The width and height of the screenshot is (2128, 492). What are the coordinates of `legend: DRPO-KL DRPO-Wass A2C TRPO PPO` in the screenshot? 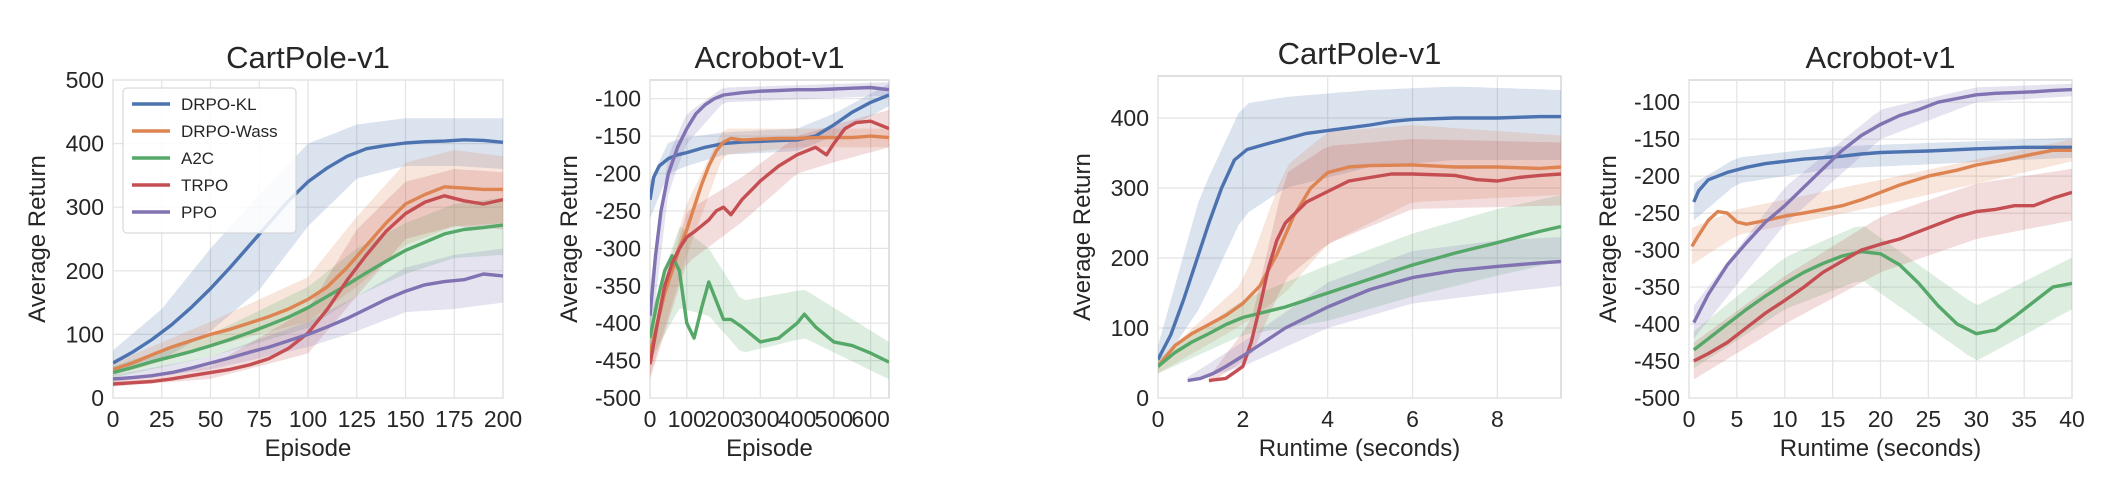 It's located at (209, 160).